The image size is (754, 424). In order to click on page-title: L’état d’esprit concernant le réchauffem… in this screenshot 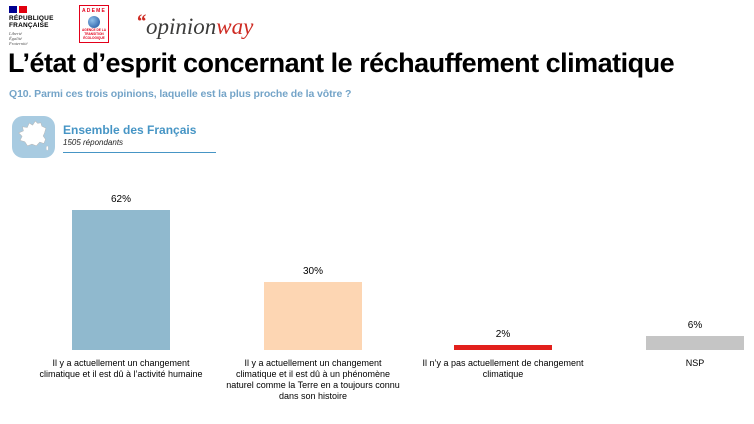, I will do `click(341, 63)`.